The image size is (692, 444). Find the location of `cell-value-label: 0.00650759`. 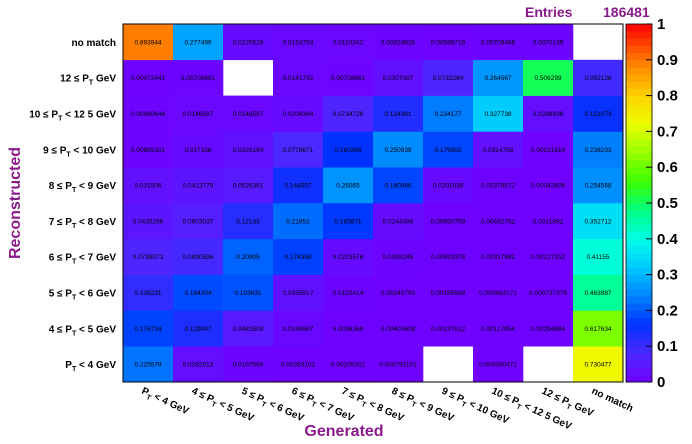

cell-value-label: 0.00650759 is located at coordinates (448, 221).